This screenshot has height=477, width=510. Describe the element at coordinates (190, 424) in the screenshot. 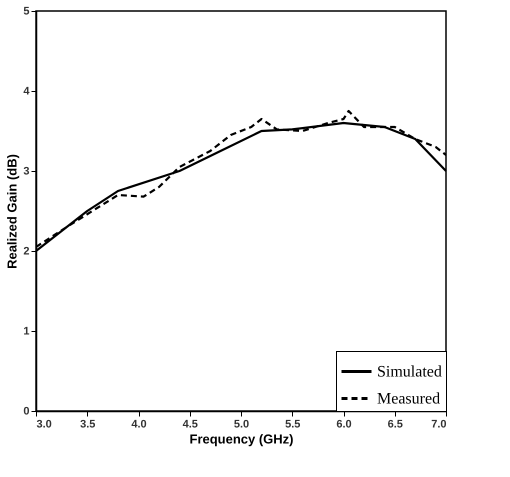

I see `x-tick-label: 4.5` at that location.